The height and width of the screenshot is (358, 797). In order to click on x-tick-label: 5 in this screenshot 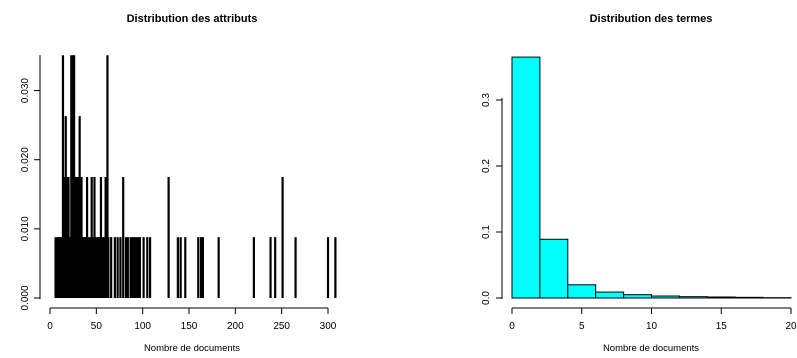, I will do `click(582, 326)`.